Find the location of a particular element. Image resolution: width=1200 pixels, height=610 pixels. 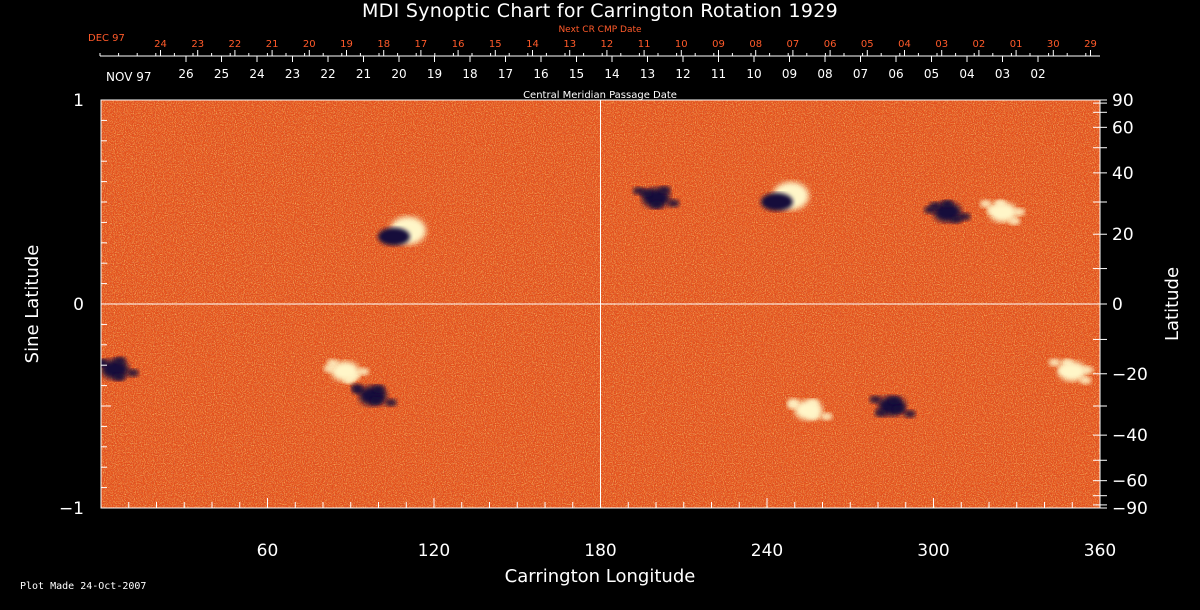

top-white-tick-label: 04 is located at coordinates (966, 74).